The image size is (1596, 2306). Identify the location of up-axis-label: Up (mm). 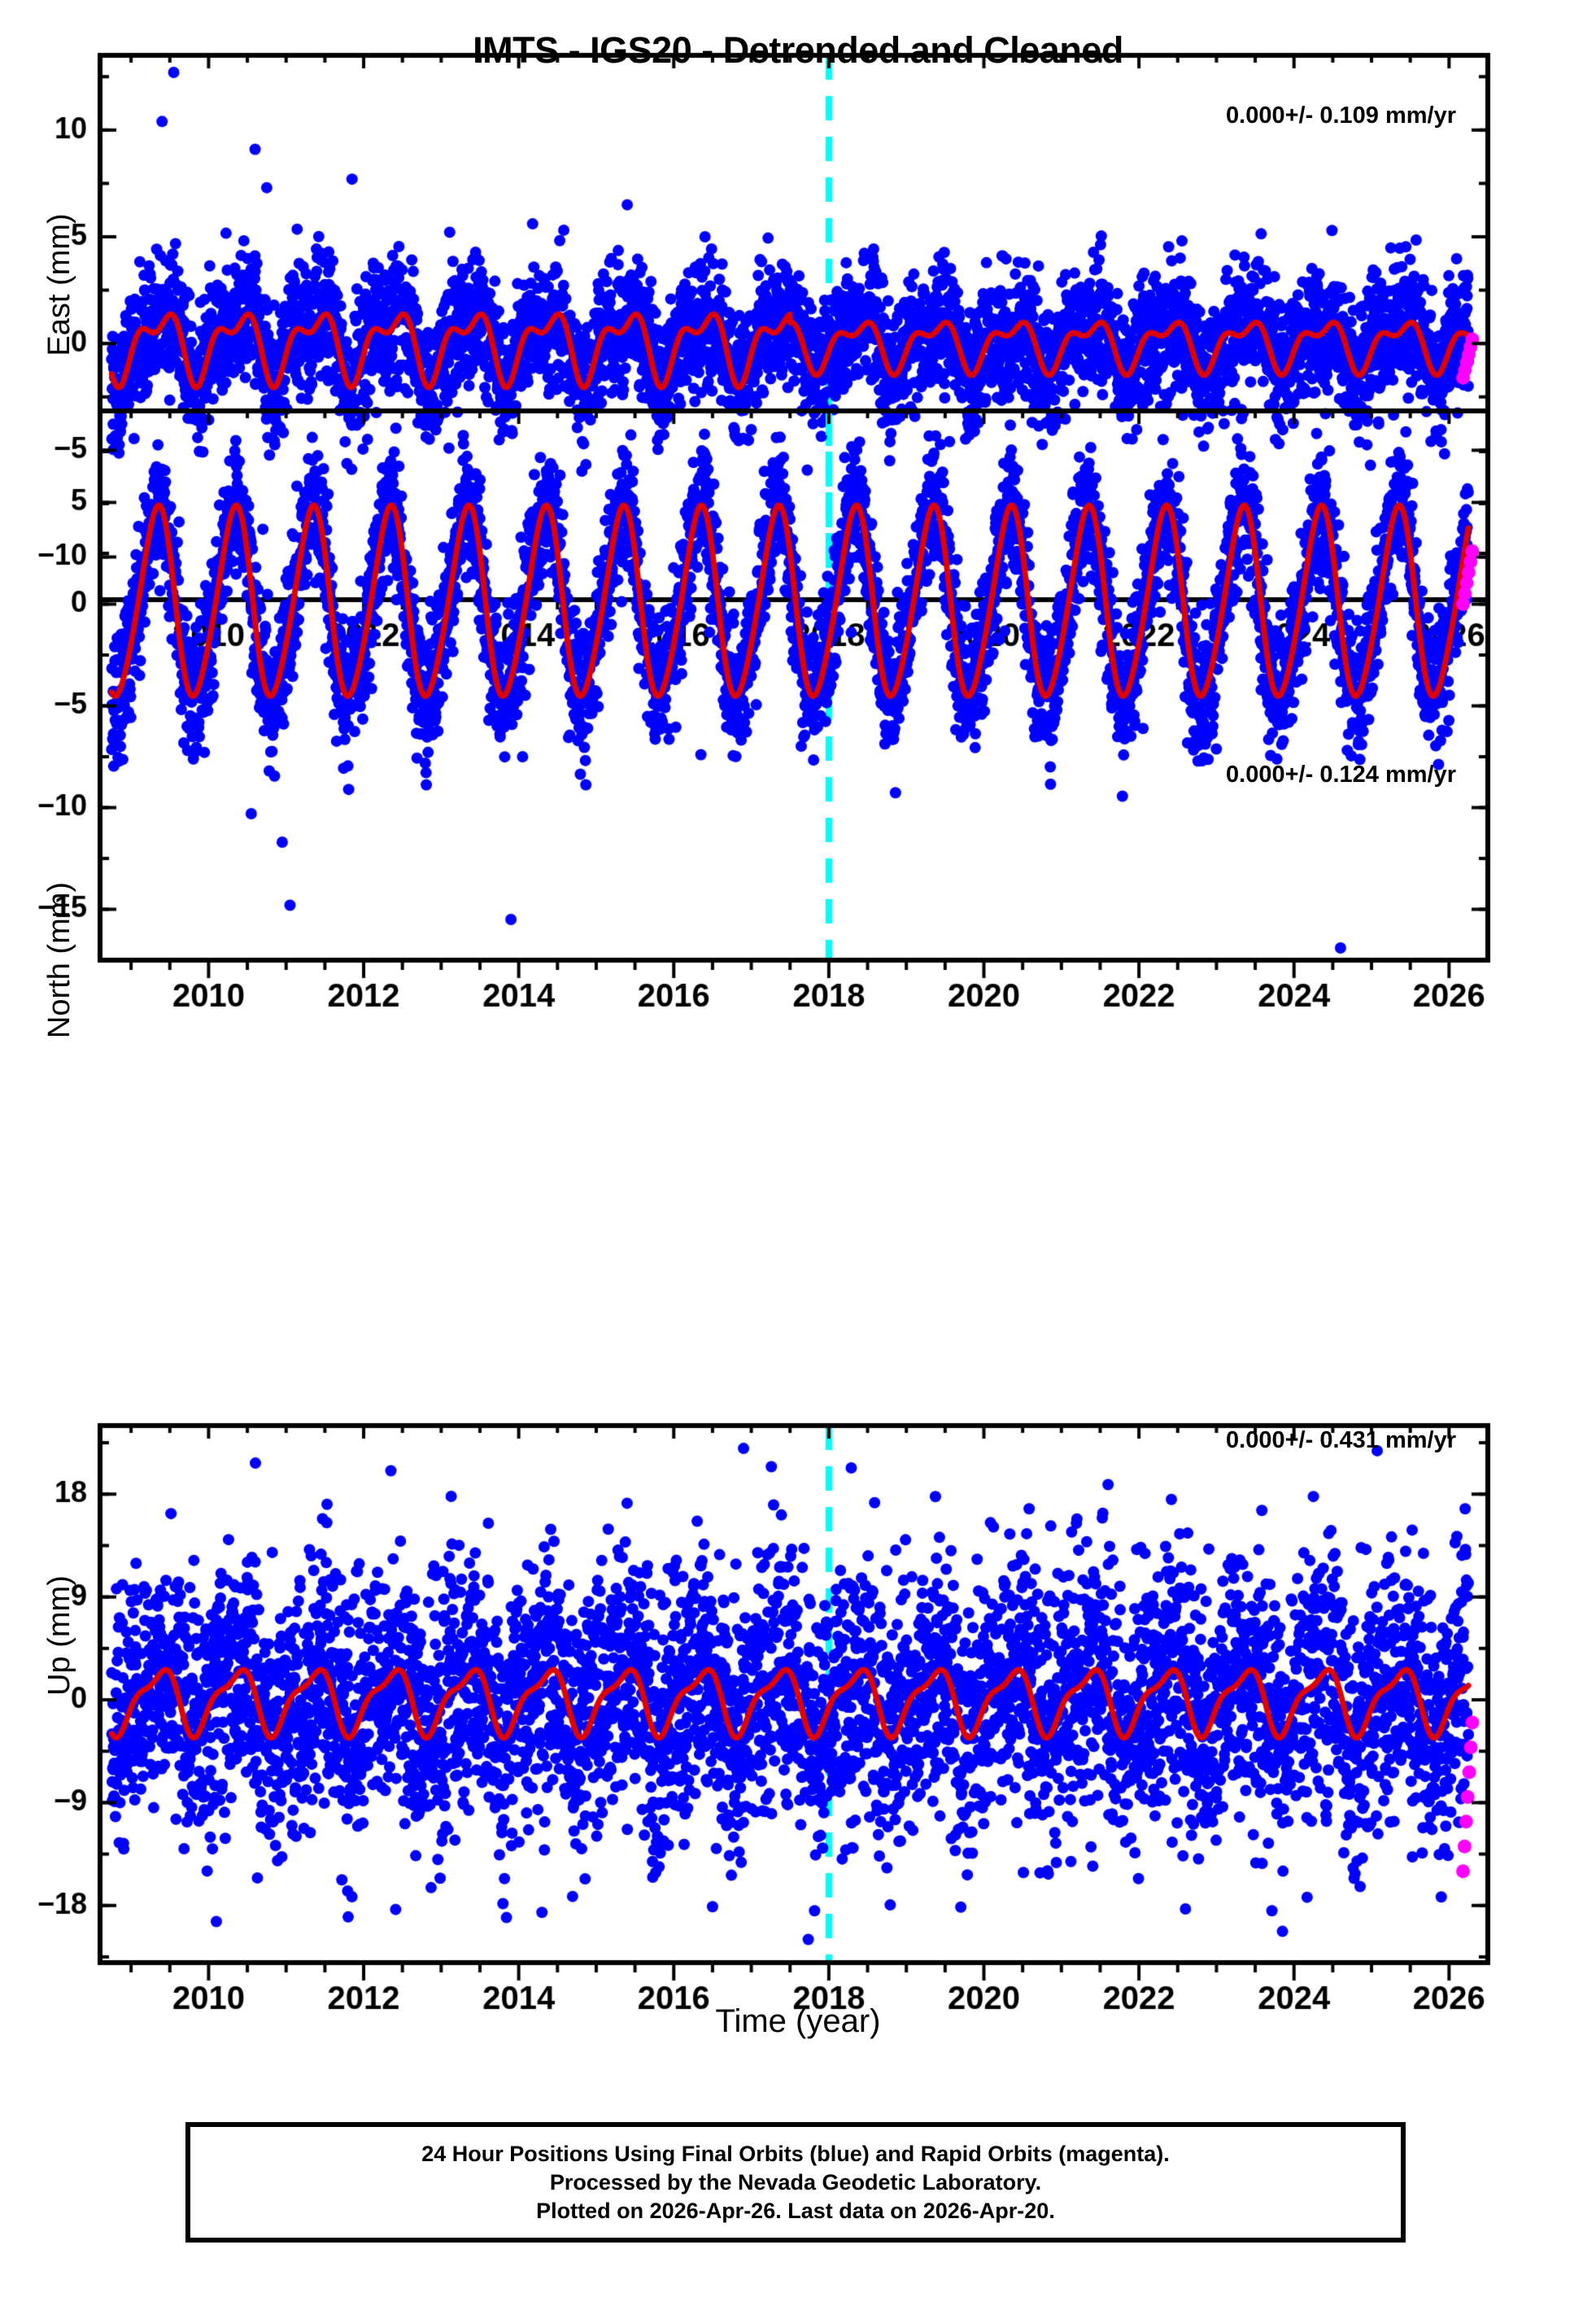
(59, 1635).